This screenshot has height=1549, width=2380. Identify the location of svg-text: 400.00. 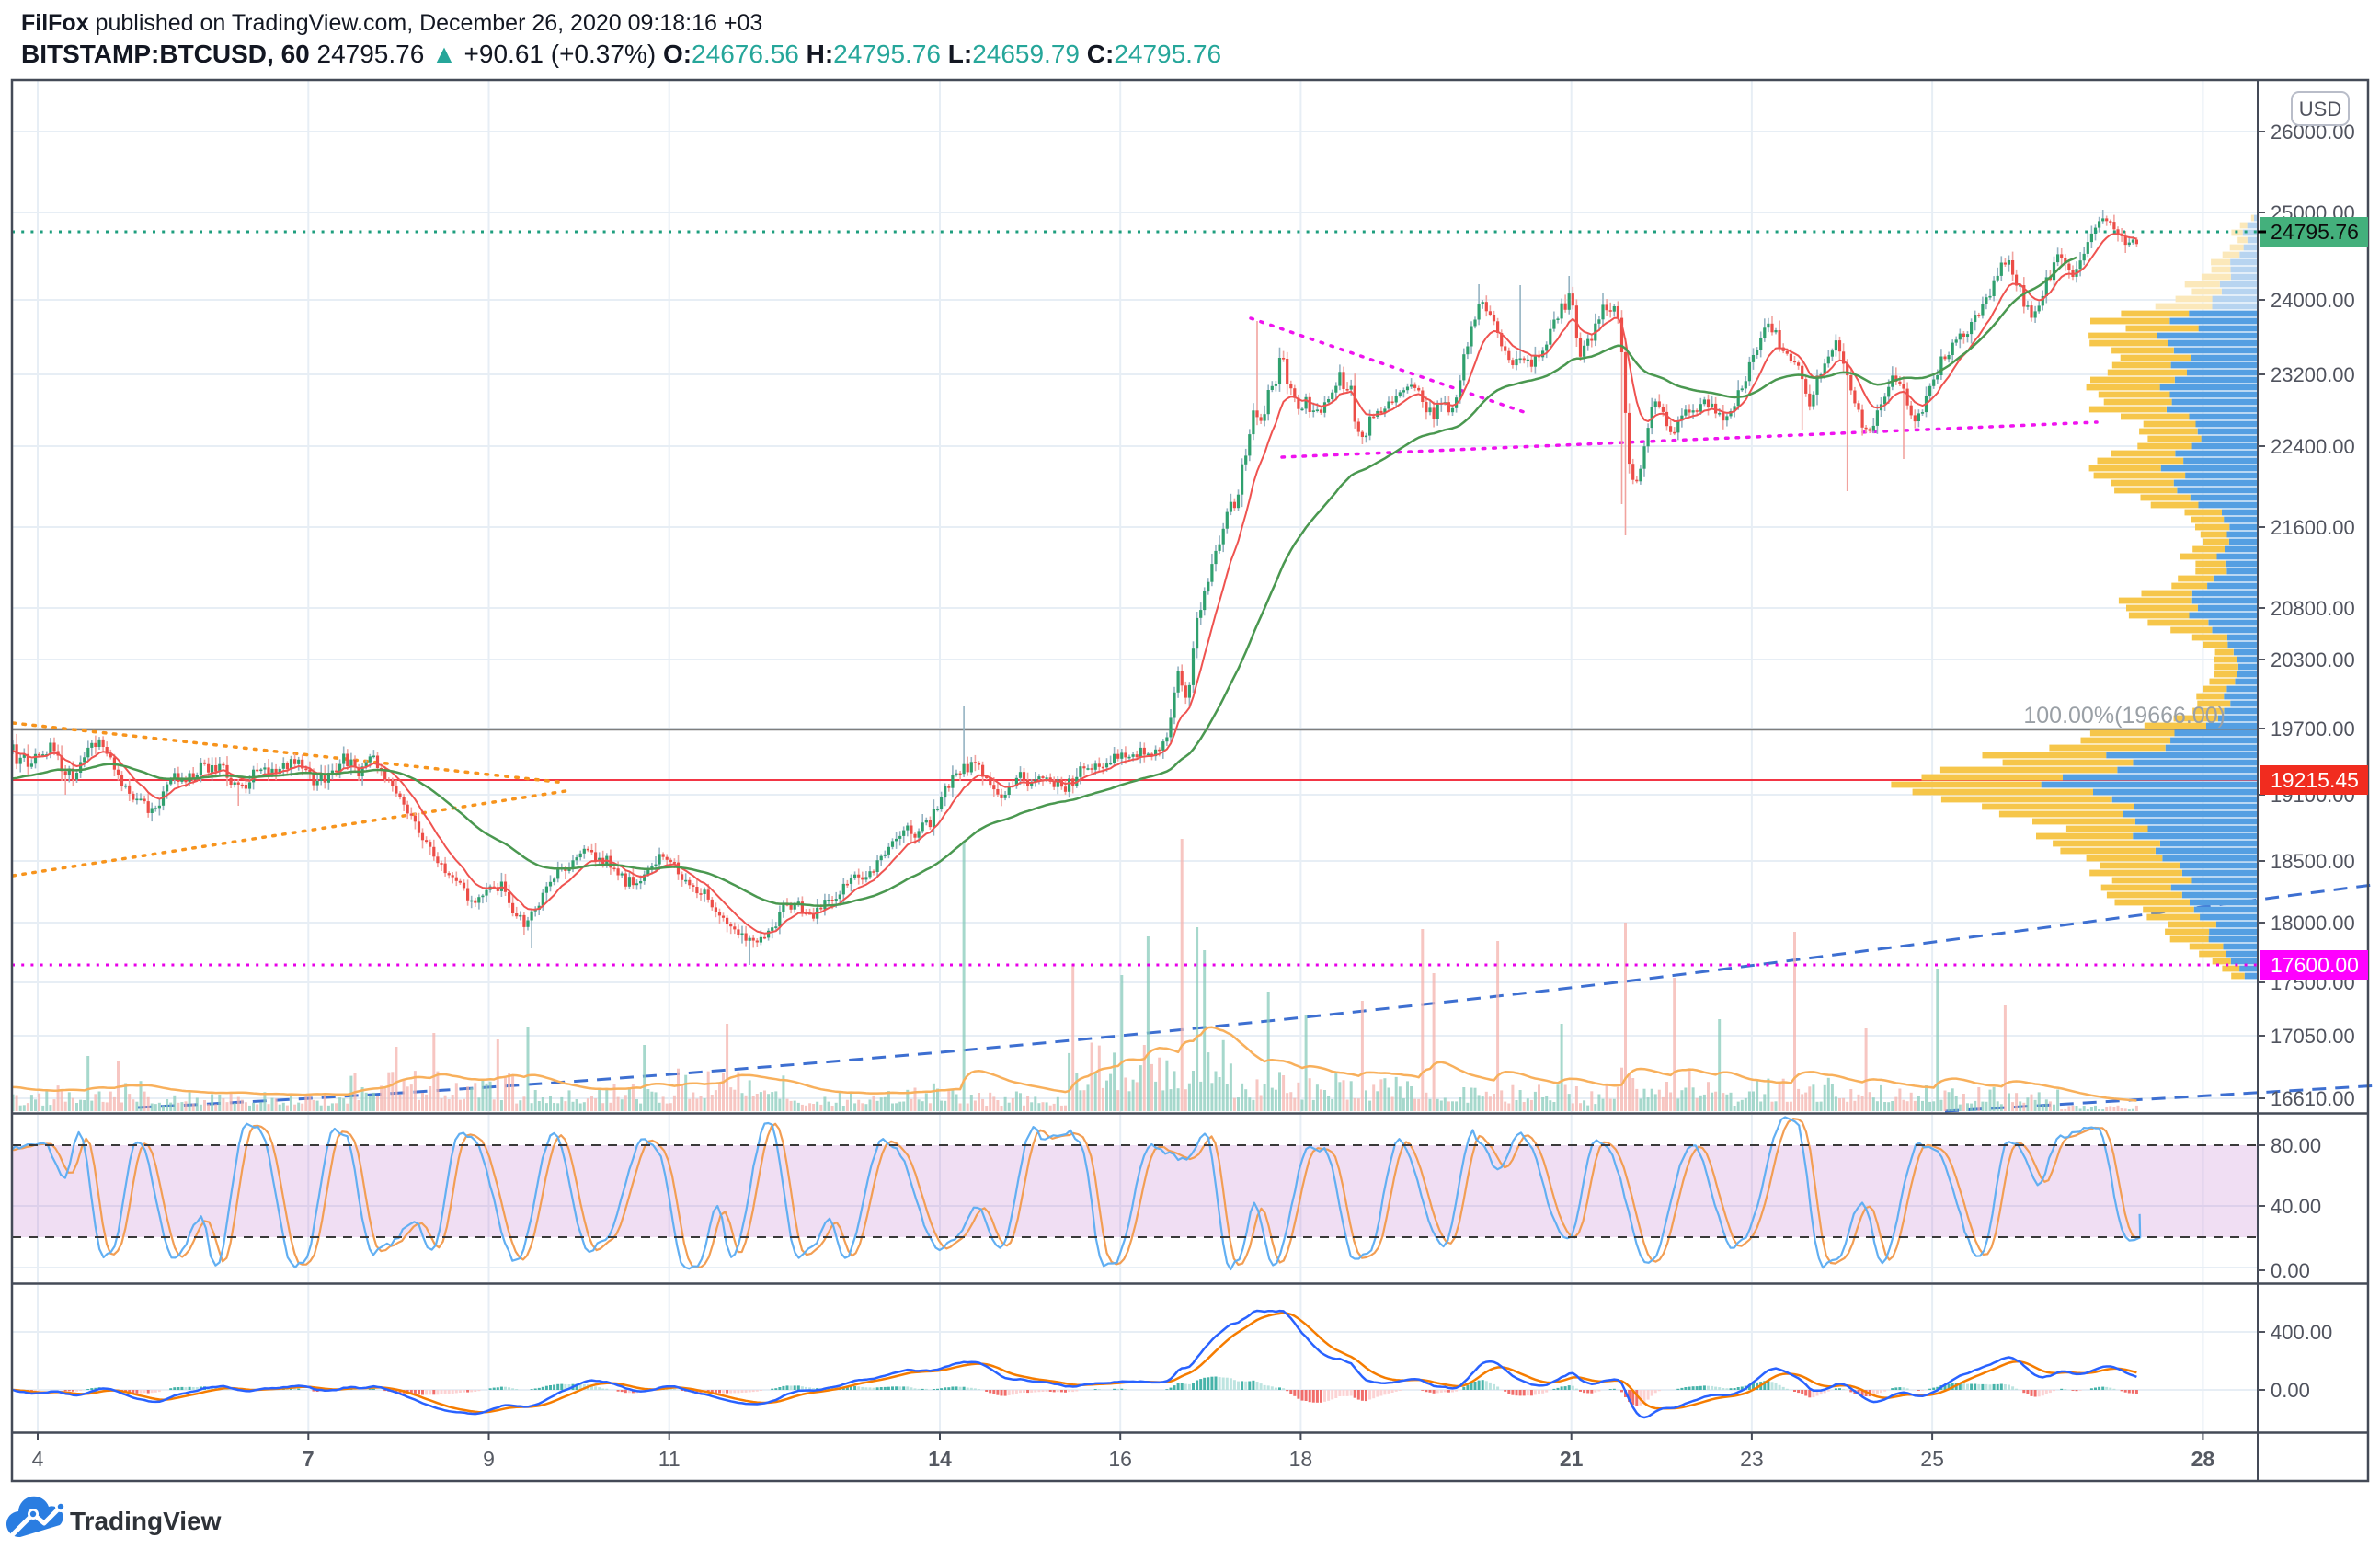
(2301, 1333).